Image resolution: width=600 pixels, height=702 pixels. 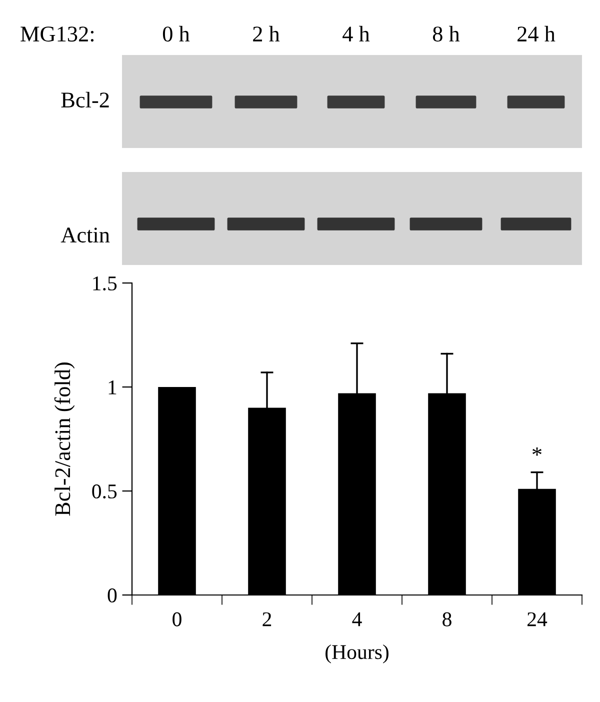 What do you see at coordinates (538, 619) in the screenshot?
I see `x-tick-label: 24` at bounding box center [538, 619].